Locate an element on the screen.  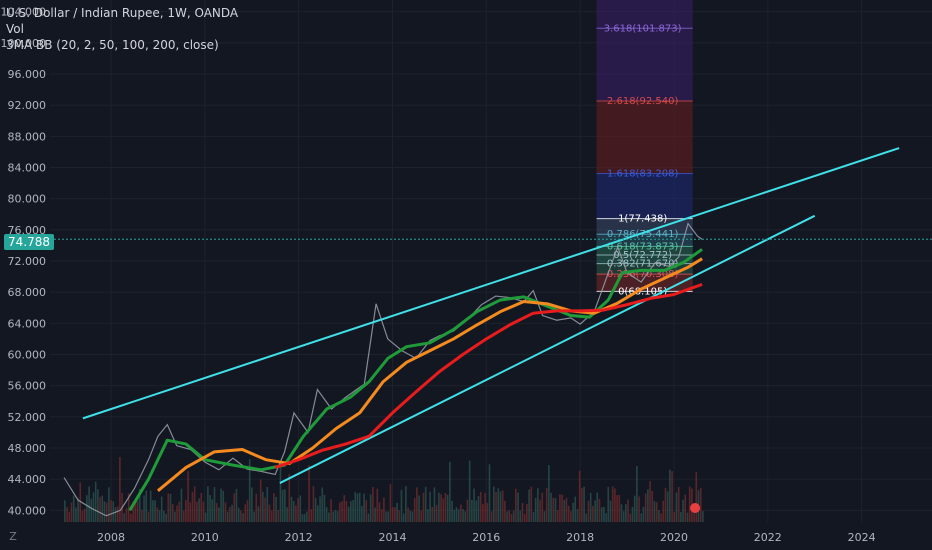
symbol-title: U.S. Dollar / Indian Rupee, 1W, OANDA is located at coordinates (122, 13).